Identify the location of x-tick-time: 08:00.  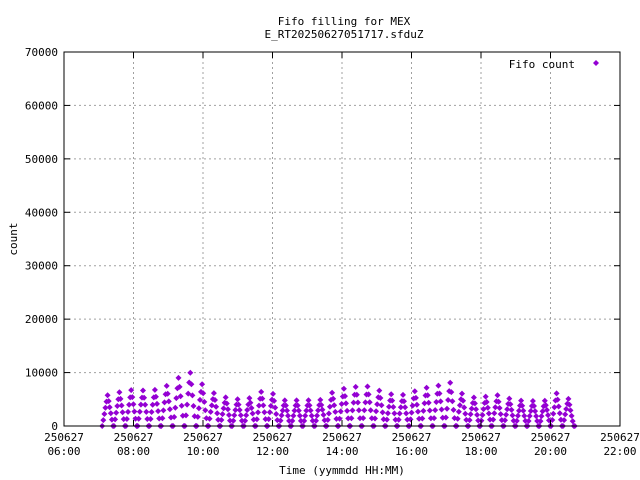
(133, 451).